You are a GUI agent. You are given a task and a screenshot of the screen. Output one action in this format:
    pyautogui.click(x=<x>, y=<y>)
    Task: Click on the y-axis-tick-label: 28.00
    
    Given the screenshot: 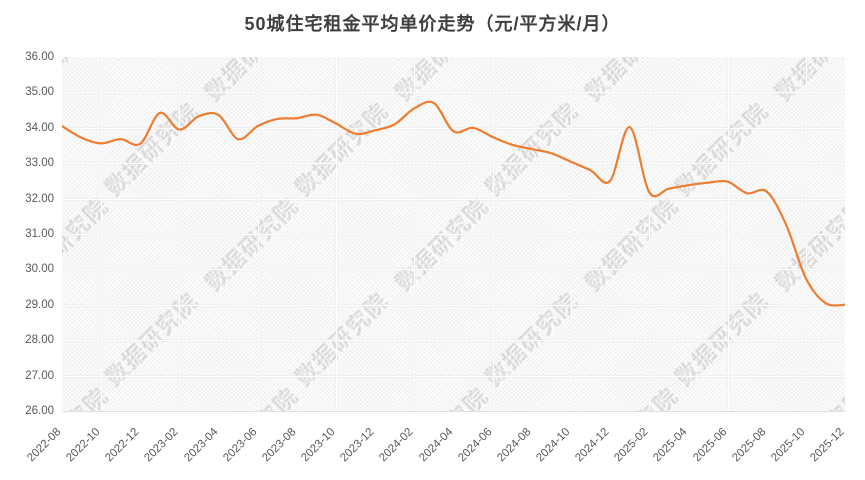 What is the action you would take?
    pyautogui.click(x=39, y=340)
    